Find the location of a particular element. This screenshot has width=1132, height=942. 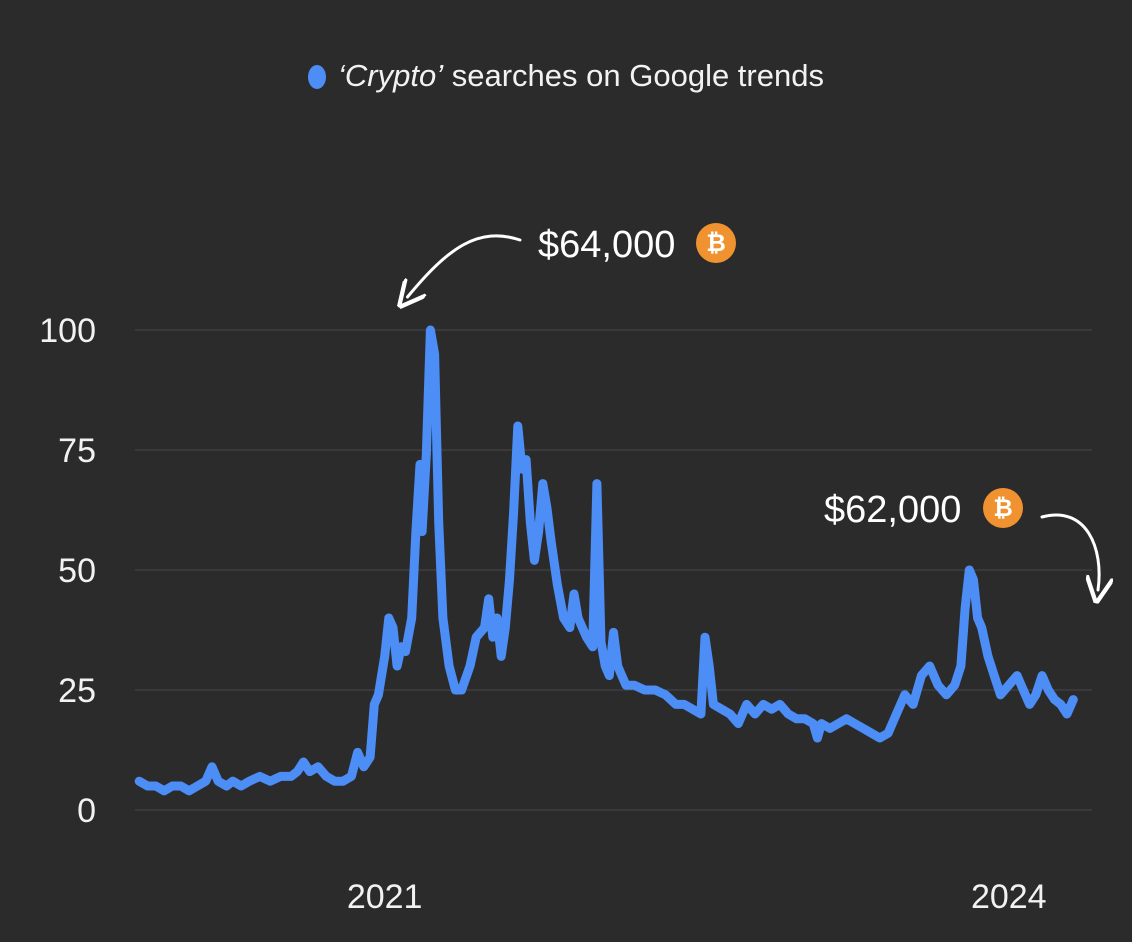

legend-term: ‘Crypto’ is located at coordinates (391, 75).